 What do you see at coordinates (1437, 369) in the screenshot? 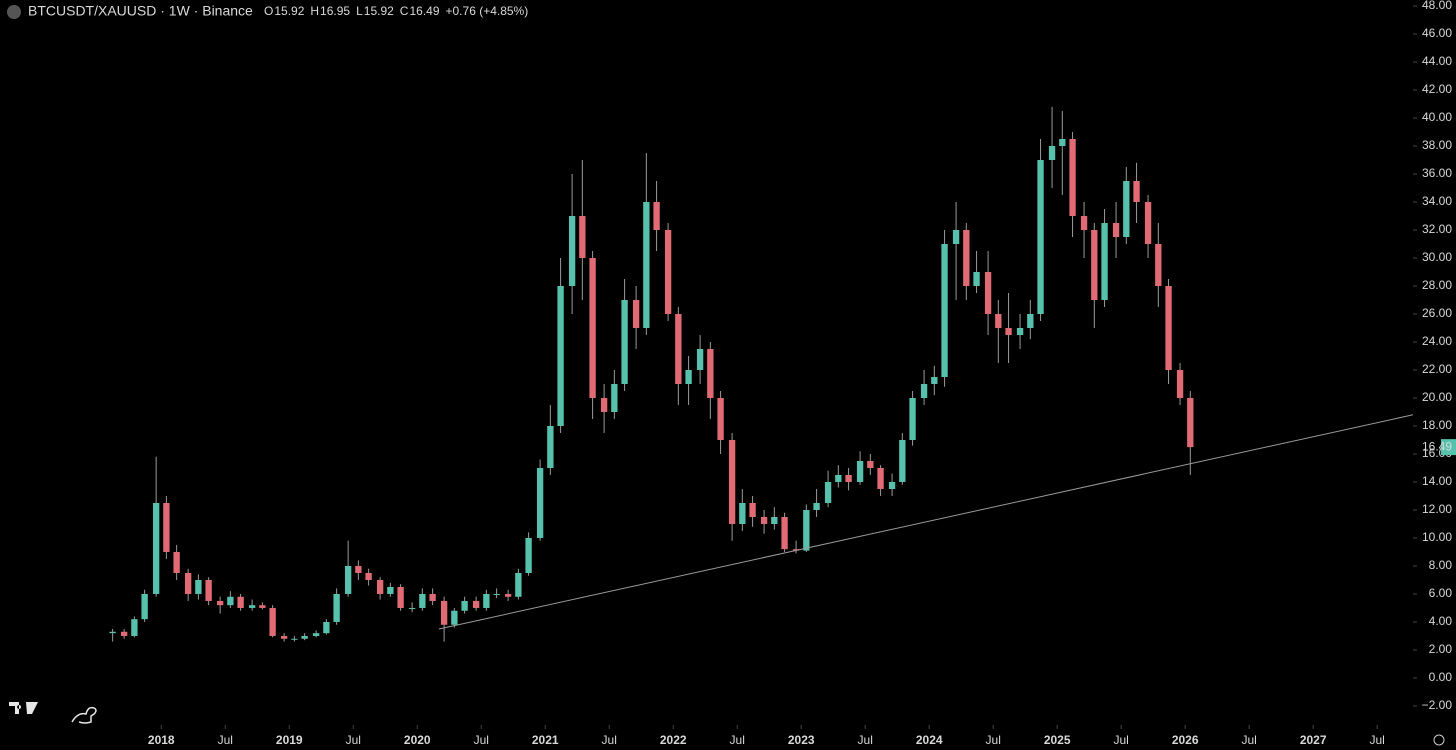
I see `y-tick-label: 22.00` at bounding box center [1437, 369].